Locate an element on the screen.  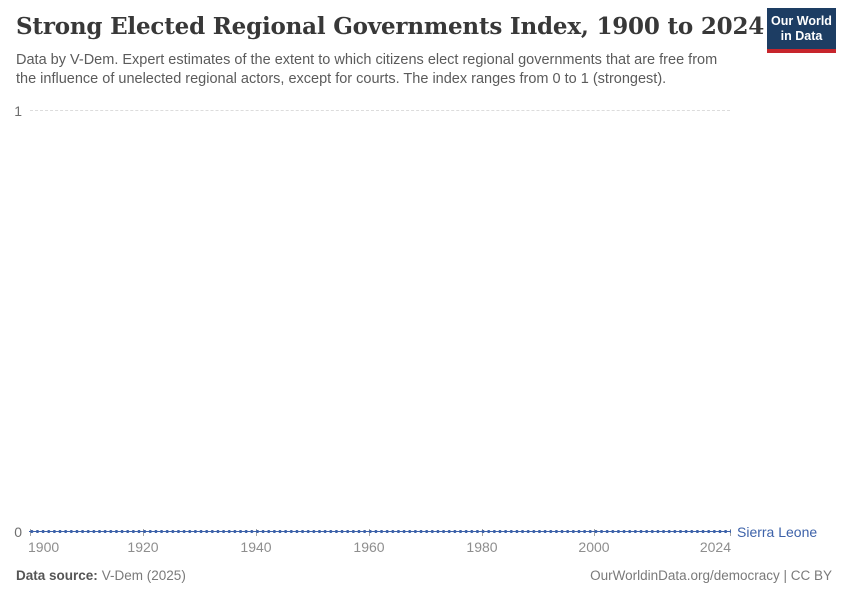
x-axis-label-1960: 1960 is located at coordinates (369, 547).